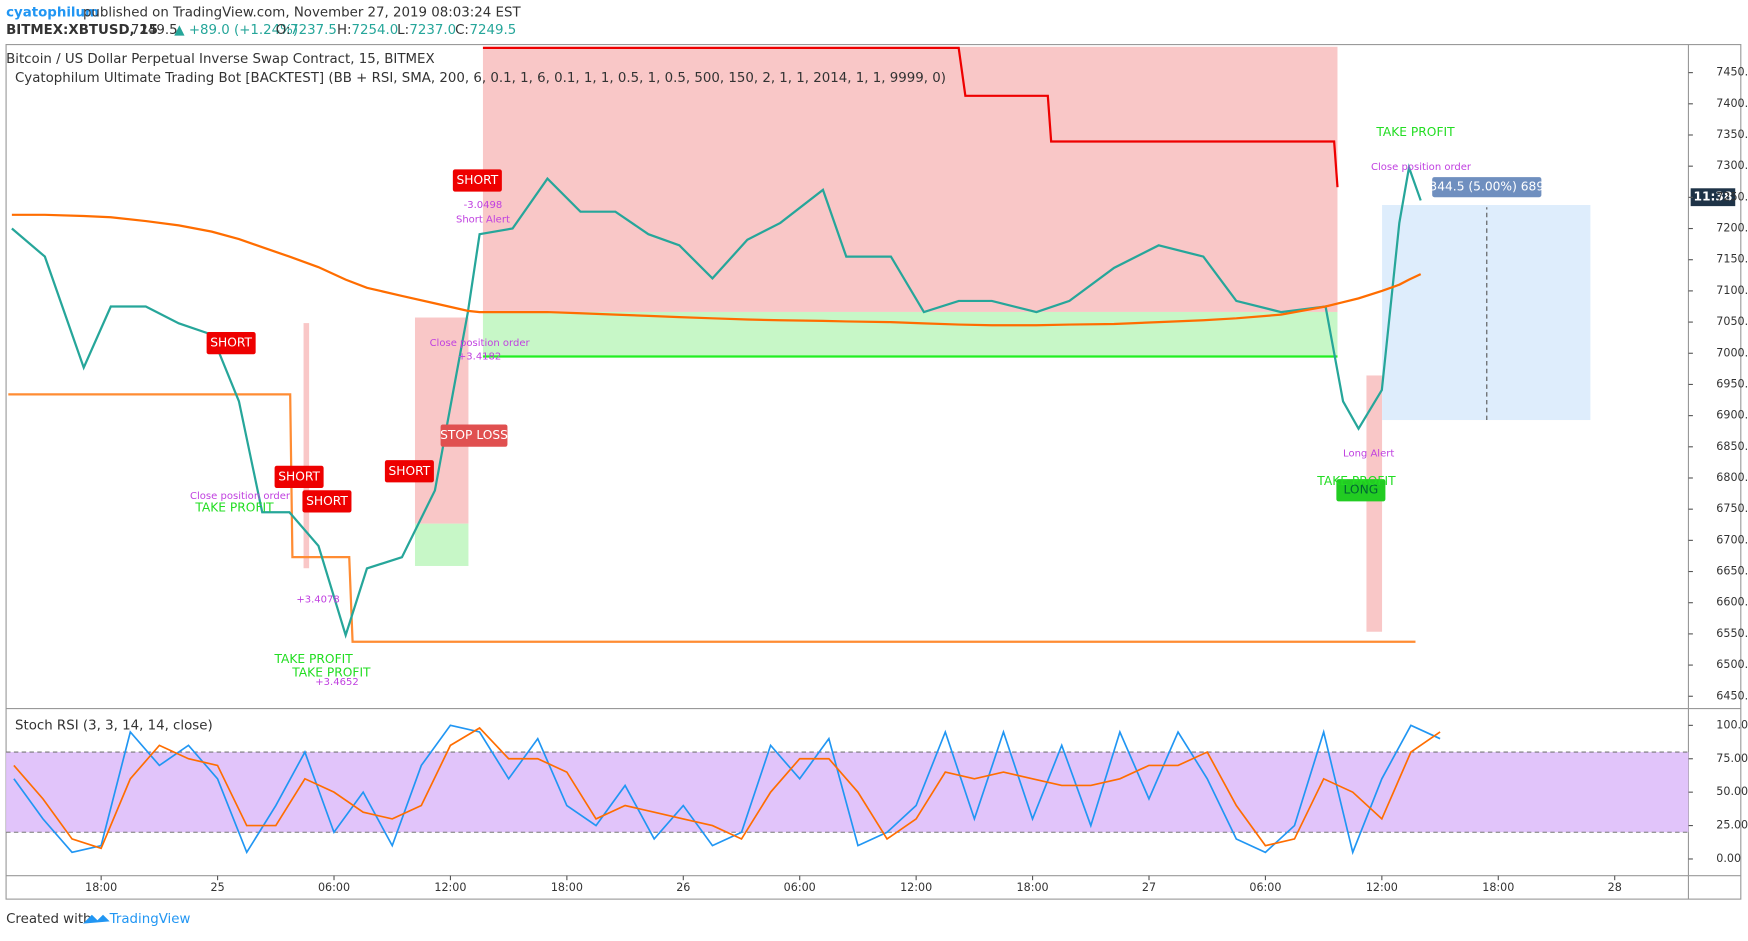 This screenshot has height=941, width=1748. Describe the element at coordinates (483, 205) in the screenshot. I see `order-note: -3.0498` at that location.